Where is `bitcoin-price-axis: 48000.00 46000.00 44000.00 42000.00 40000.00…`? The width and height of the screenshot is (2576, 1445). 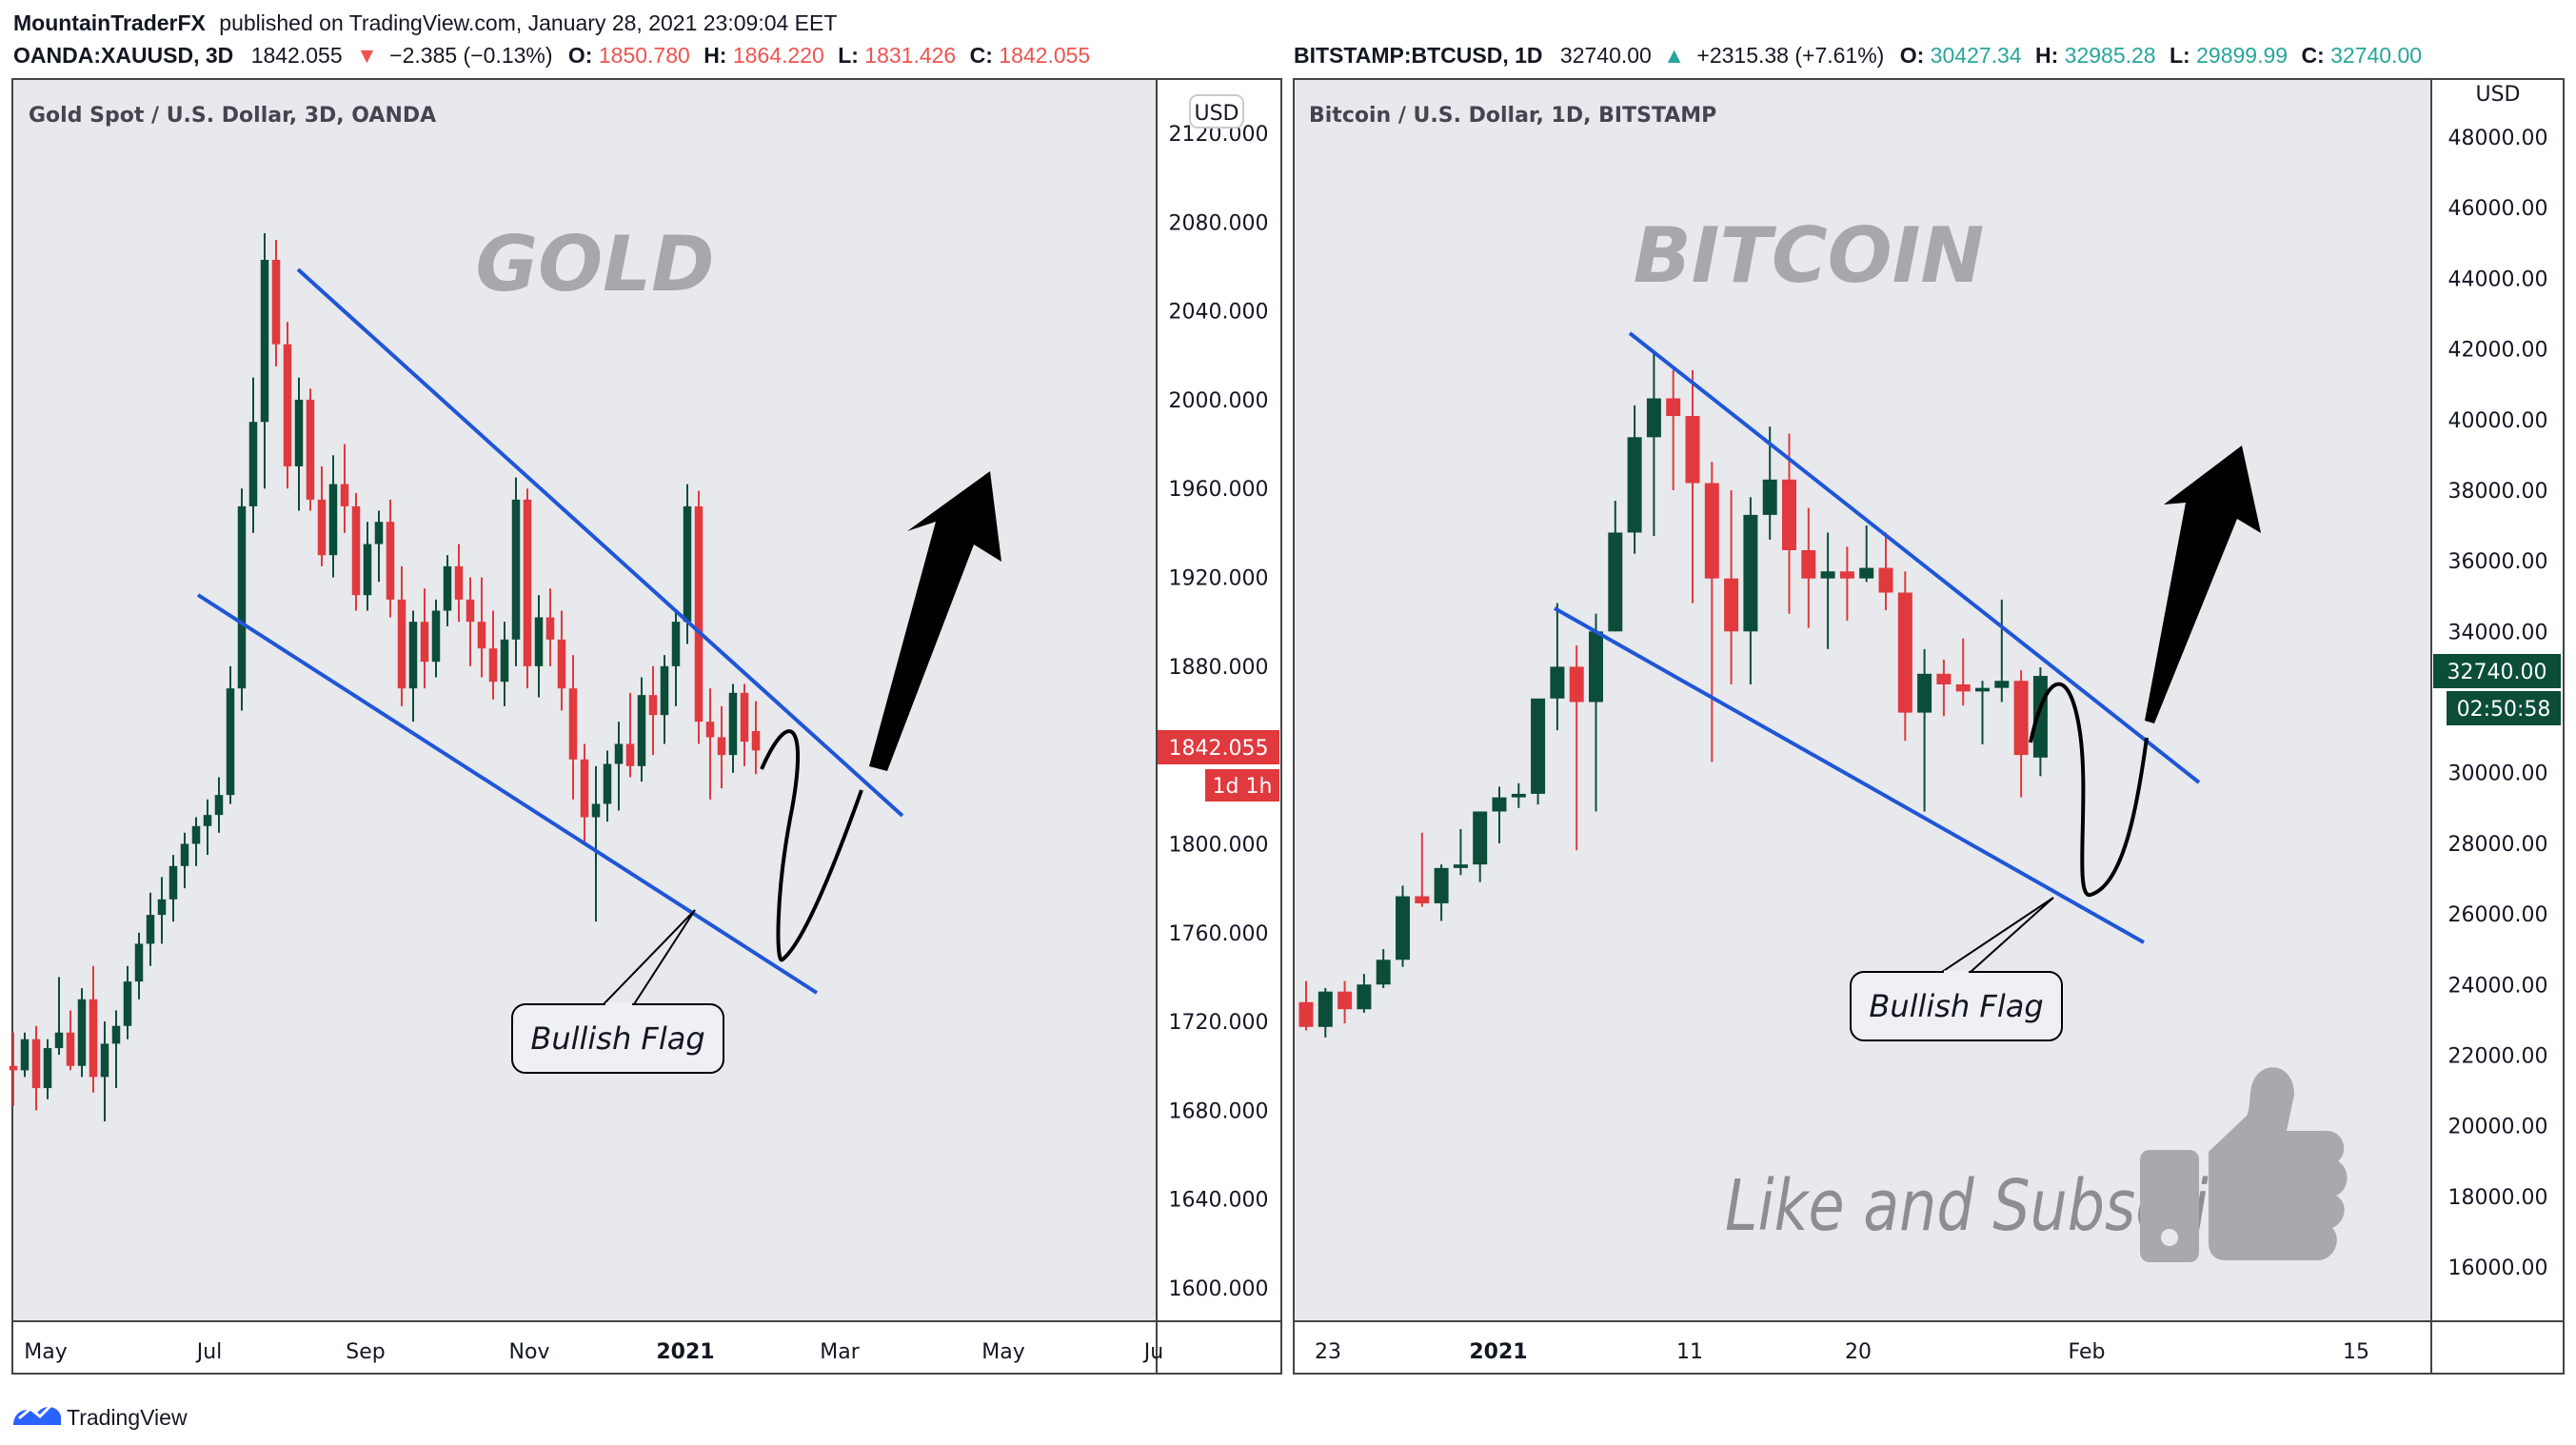
bitcoin-price-axis: 48000.00 46000.00 44000.00 42000.00 40000.00… is located at coordinates (2498, 703).